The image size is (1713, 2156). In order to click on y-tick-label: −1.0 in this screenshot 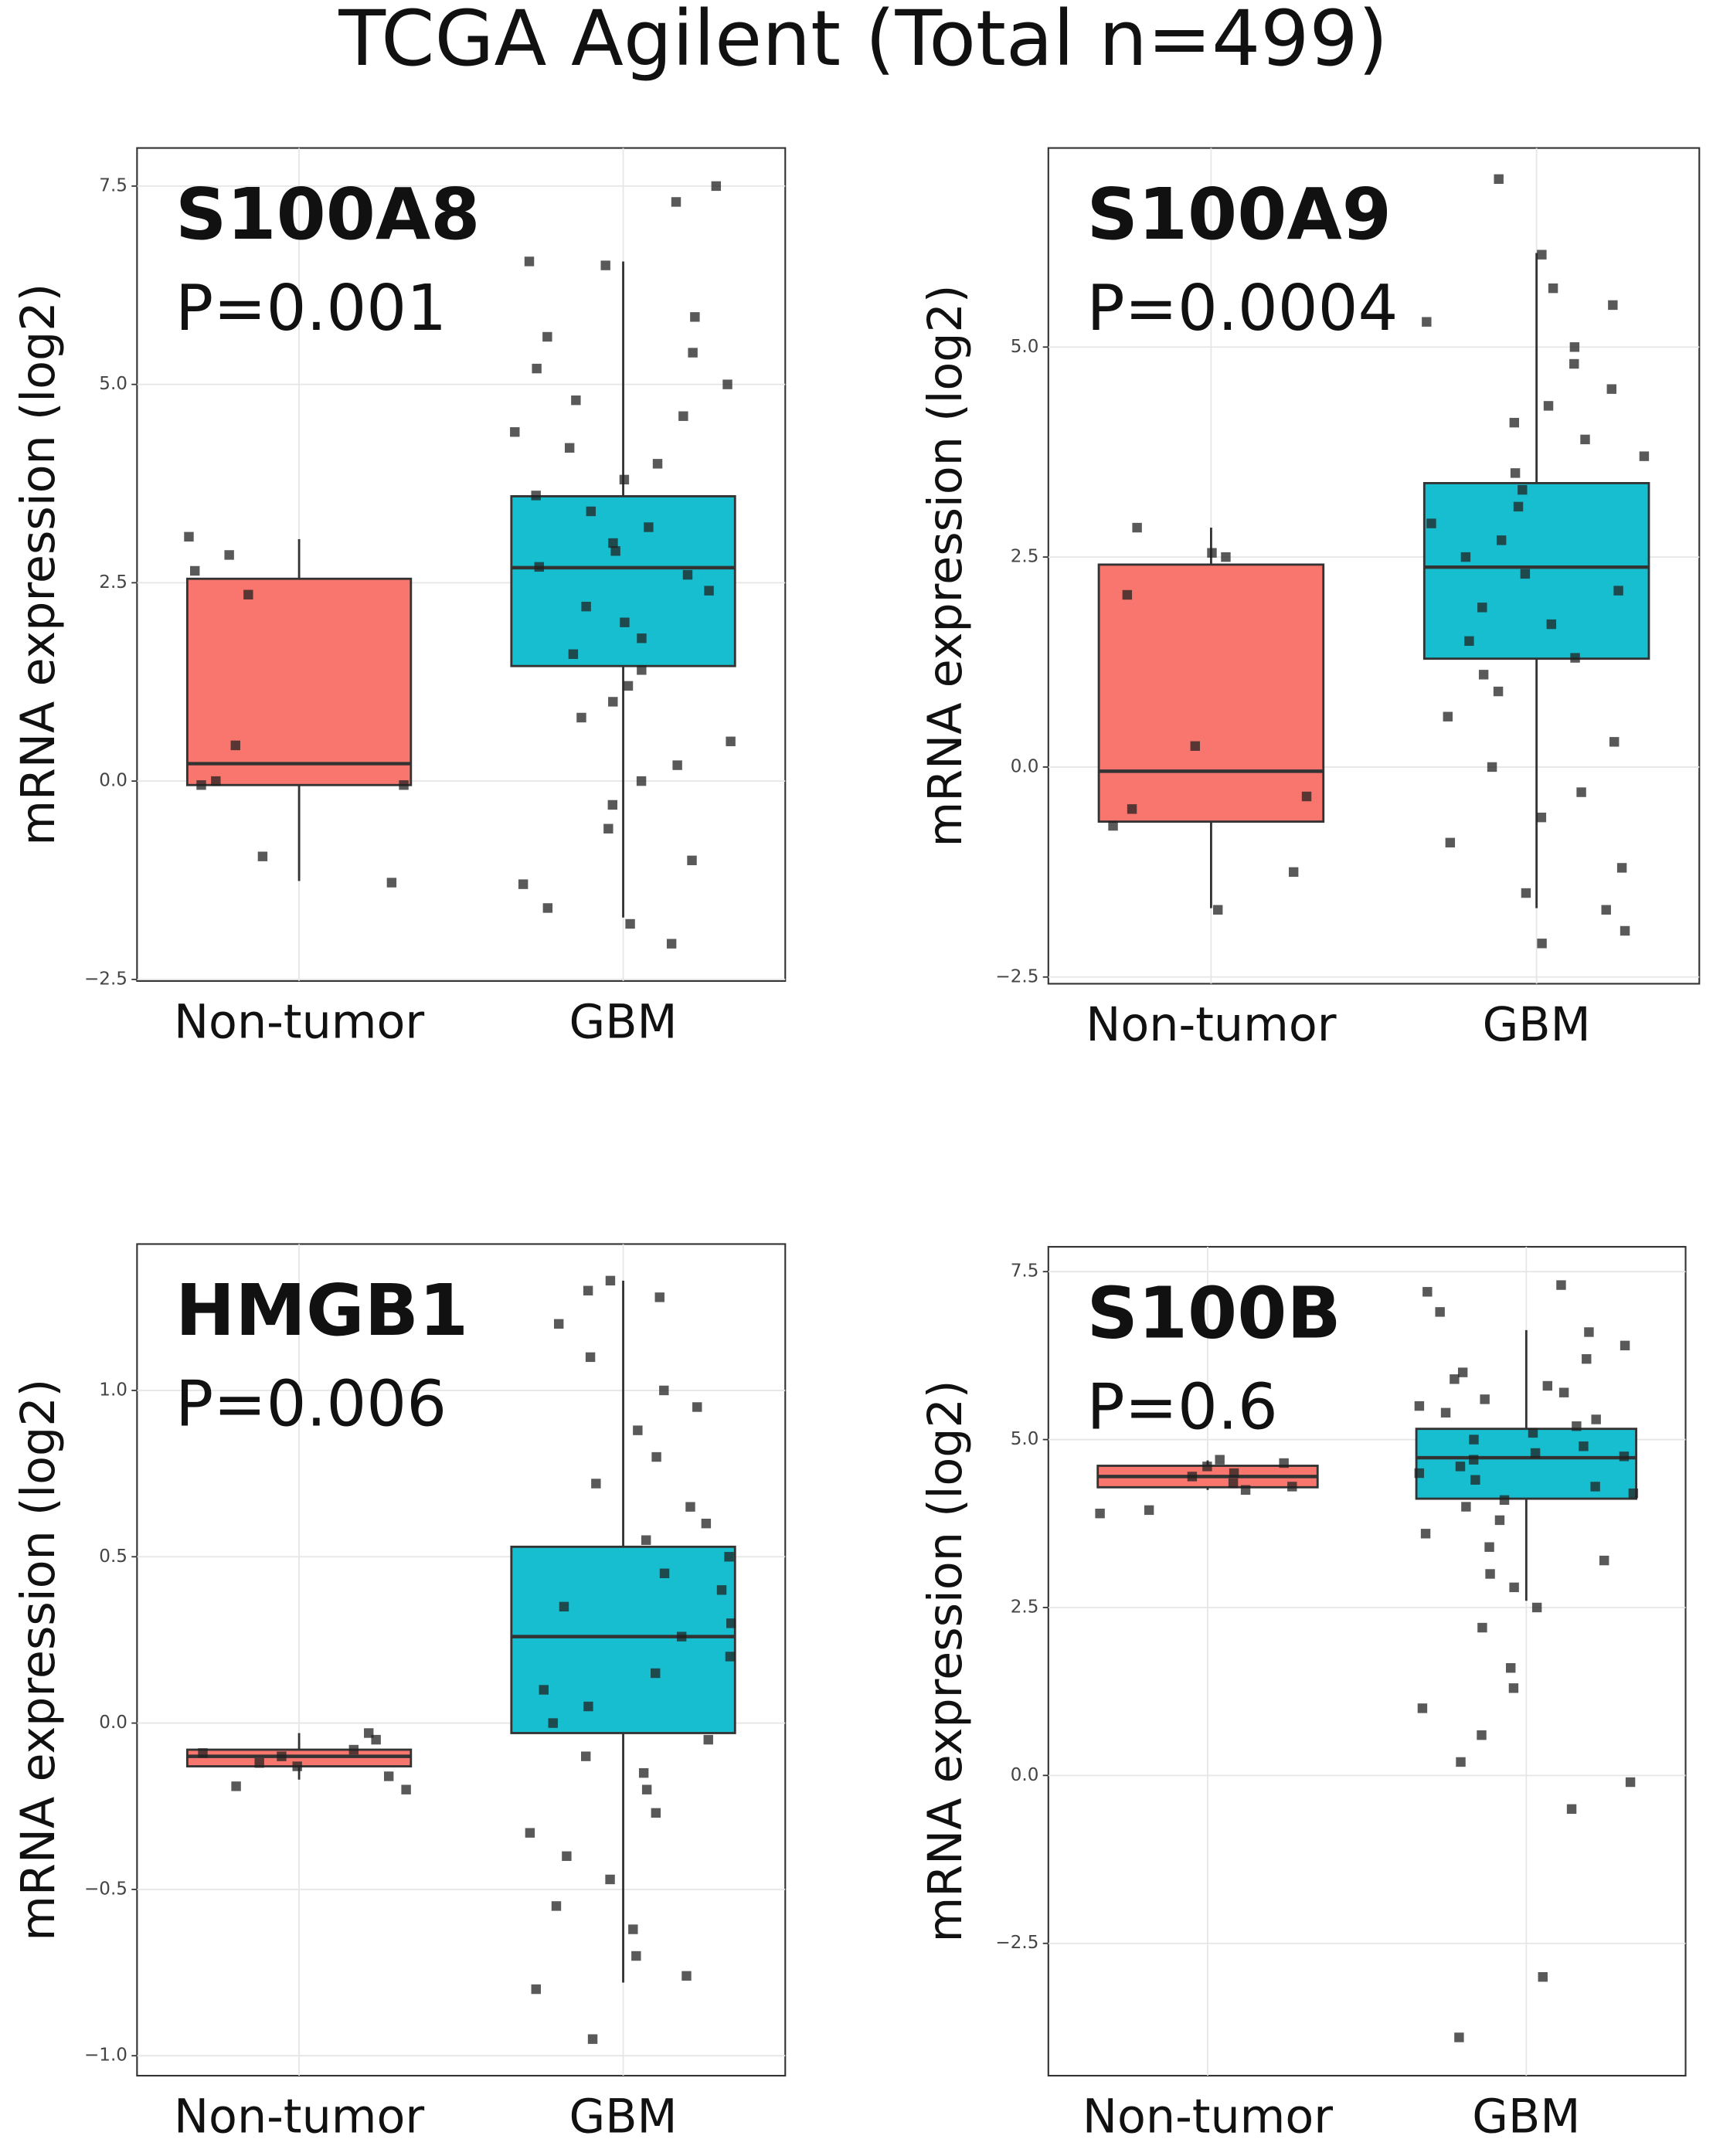, I will do `click(105, 2056)`.